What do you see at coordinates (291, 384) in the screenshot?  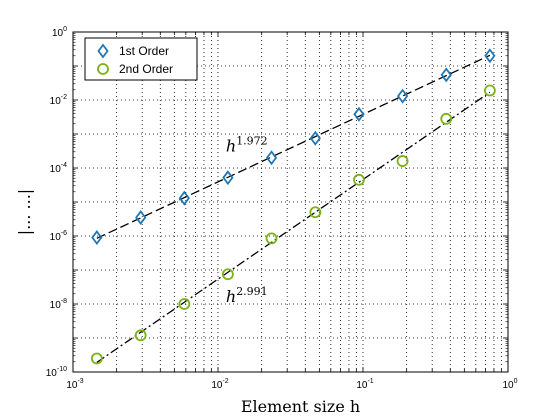 I see `x-tick-labels: 10⁻³ 10⁻² 10⁻¹ 10⁰` at bounding box center [291, 384].